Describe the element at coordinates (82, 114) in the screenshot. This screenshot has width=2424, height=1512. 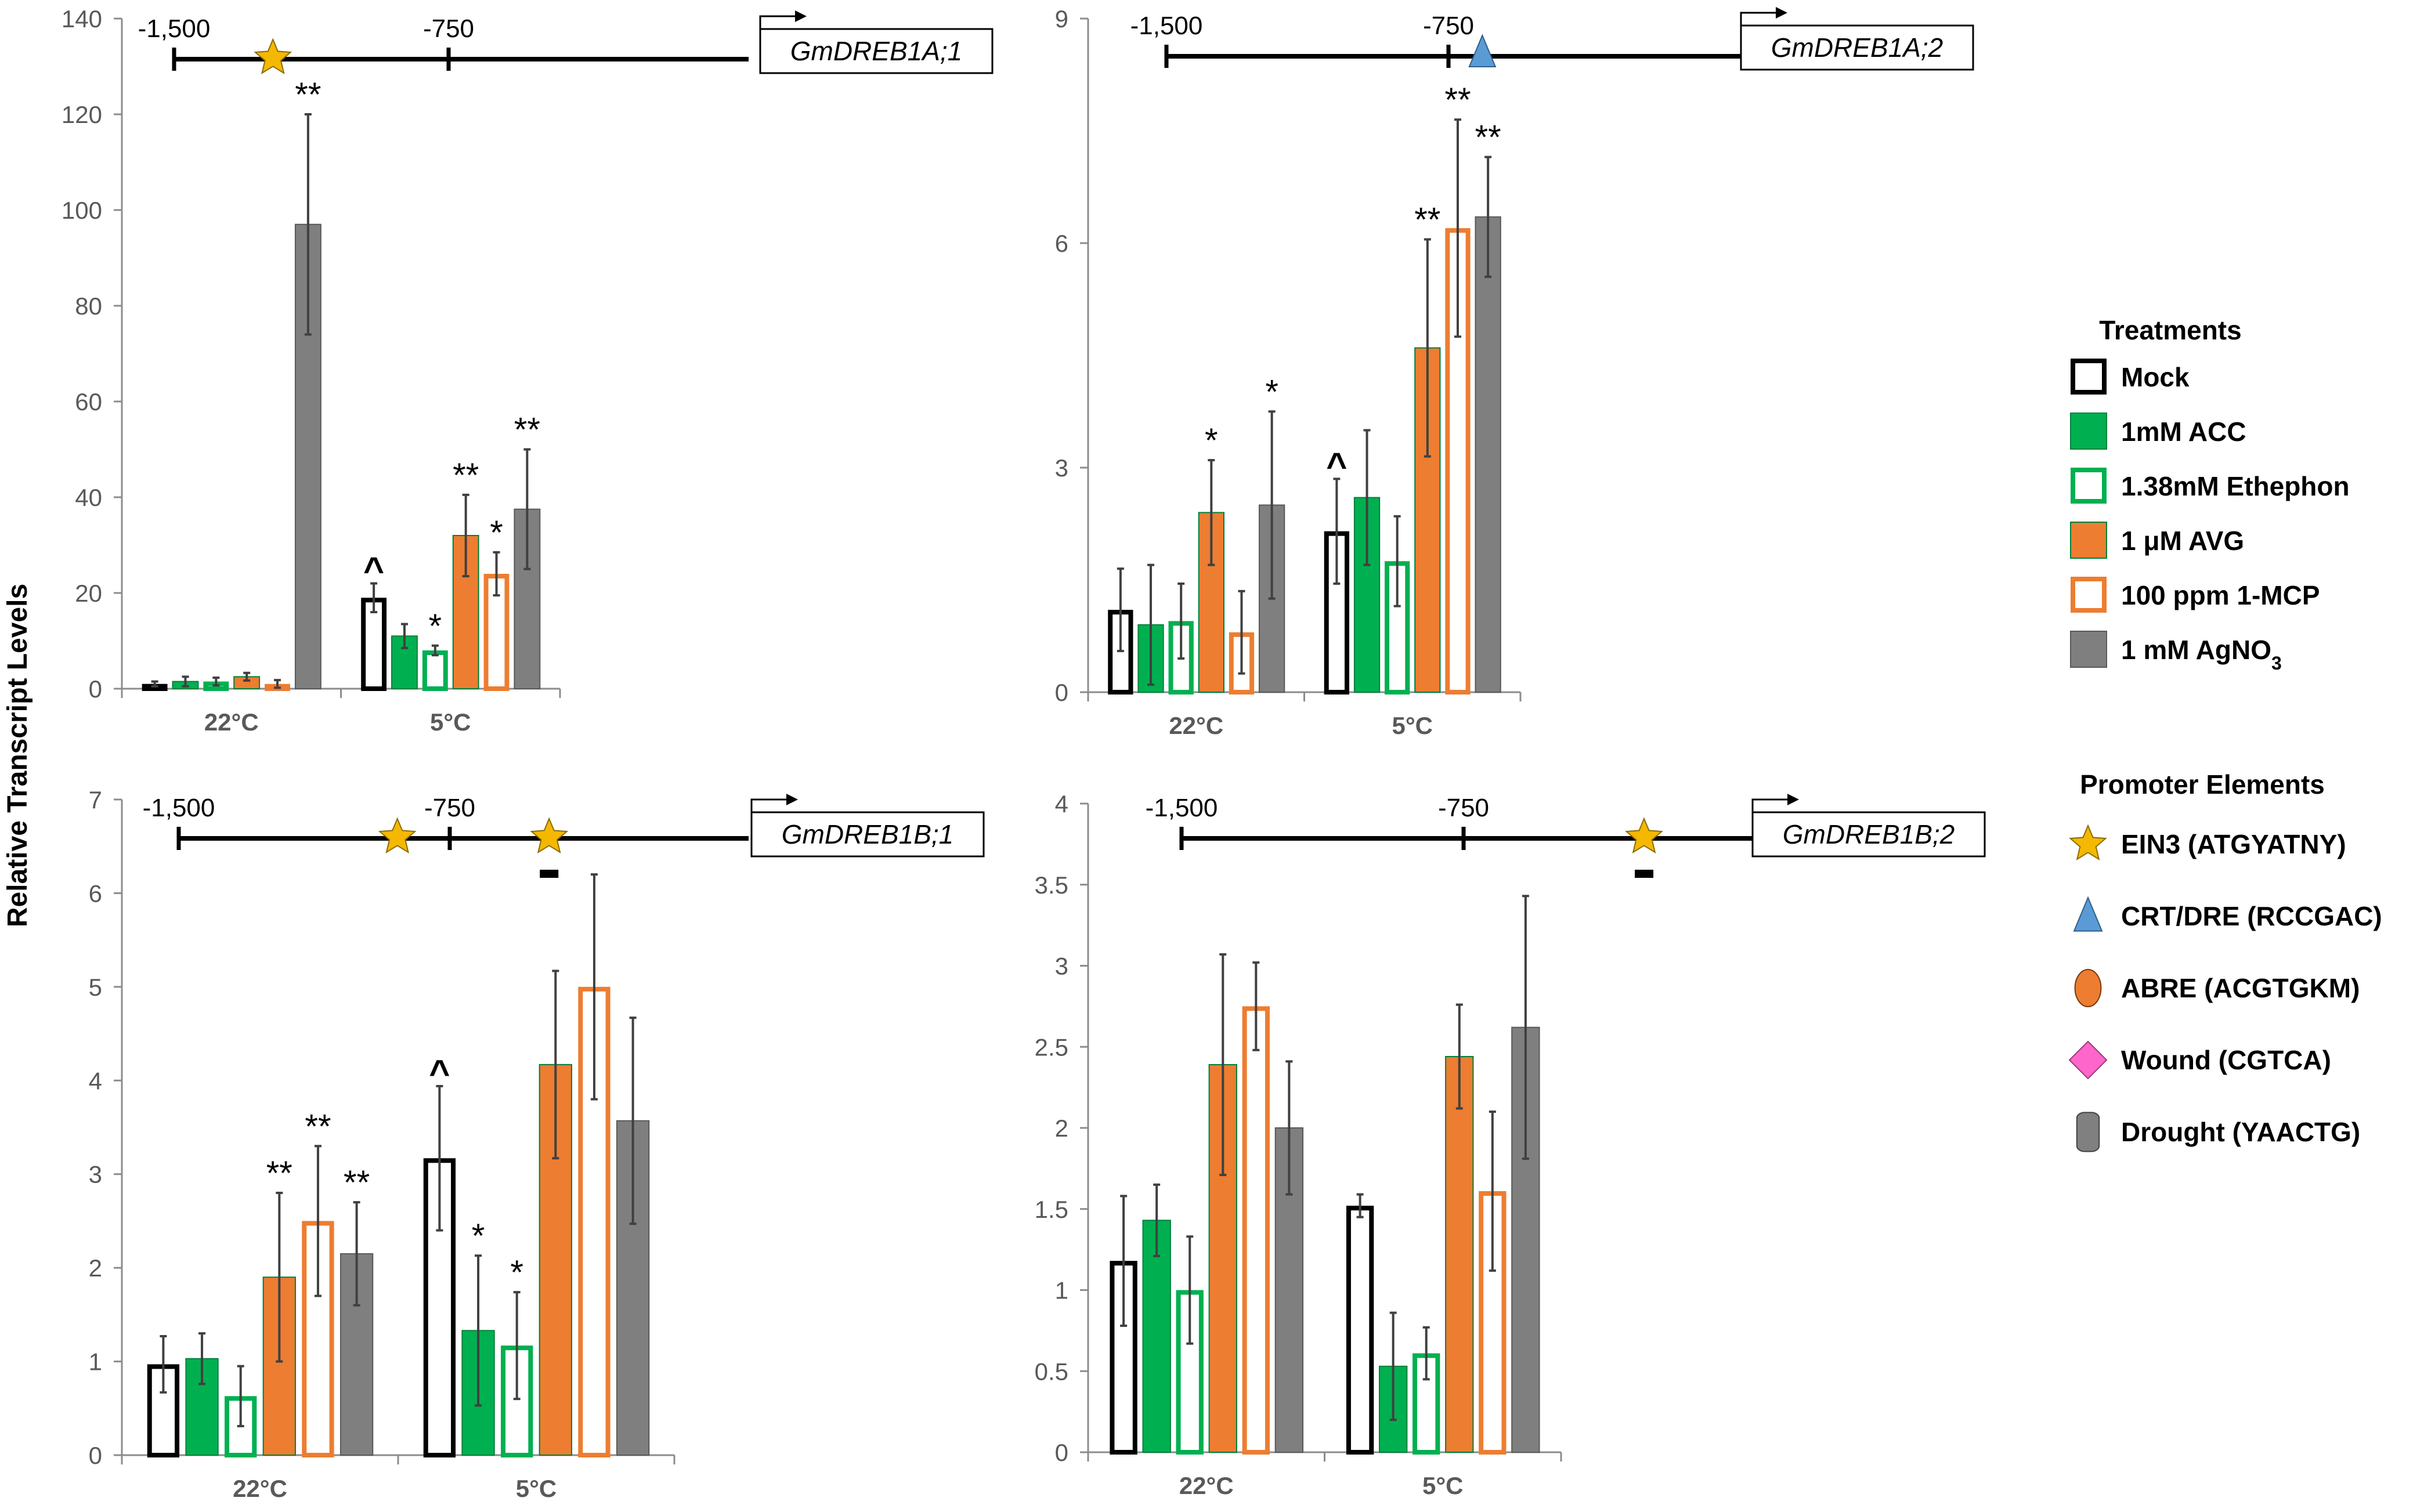
I see `y-tick-label: 120` at that location.